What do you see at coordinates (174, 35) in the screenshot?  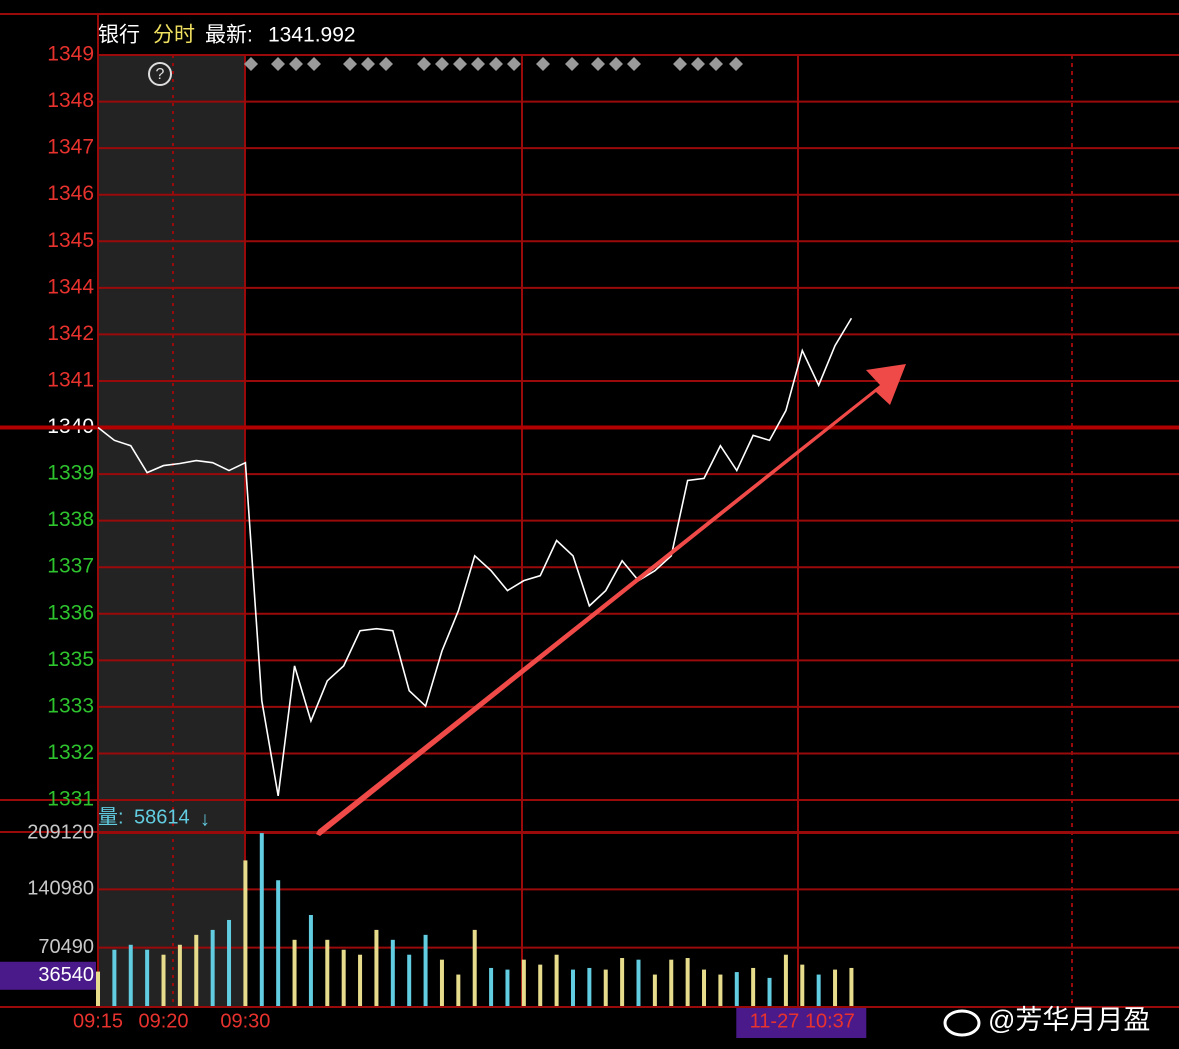 I see `mode: 分时` at bounding box center [174, 35].